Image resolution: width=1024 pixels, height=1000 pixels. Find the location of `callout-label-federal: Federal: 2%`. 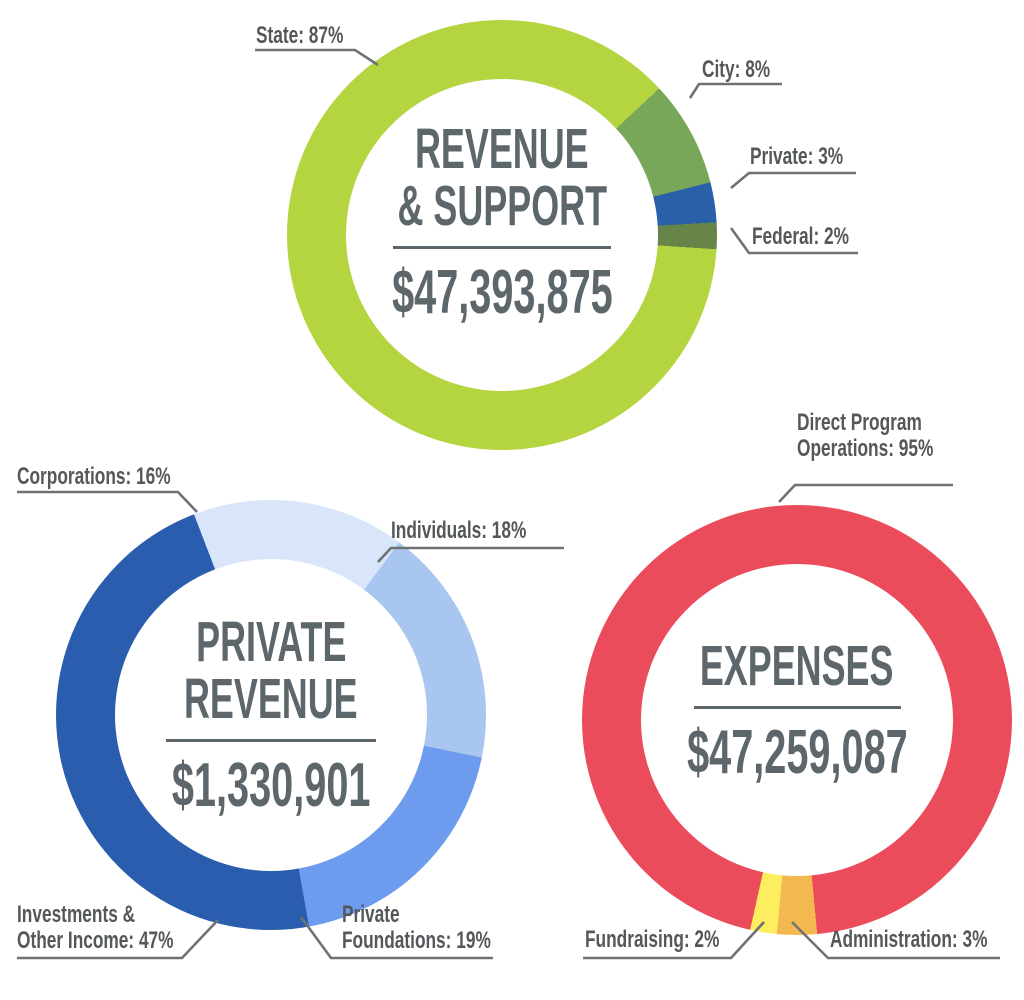

callout-label-federal: Federal: 2% is located at coordinates (800, 236).